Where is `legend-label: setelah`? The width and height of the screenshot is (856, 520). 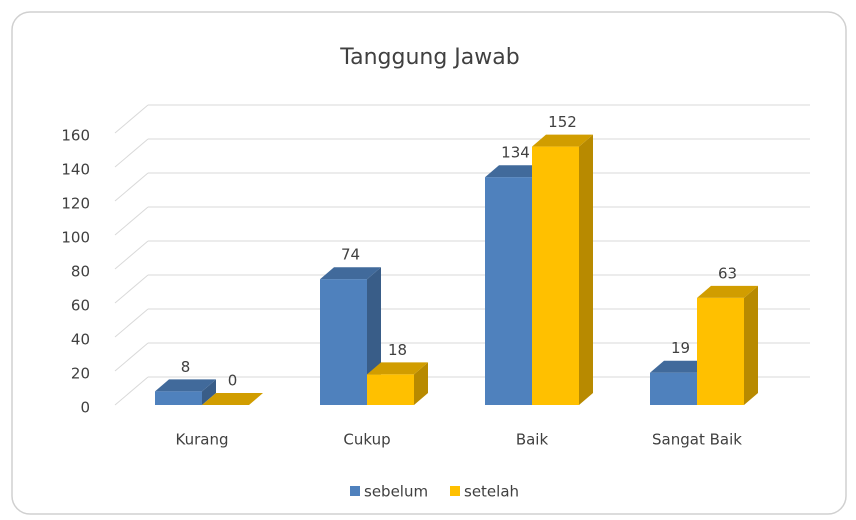
legend-label: setelah is located at coordinates (491, 492).